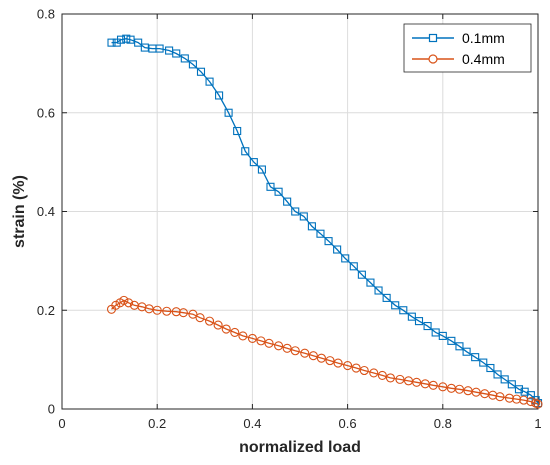  What do you see at coordinates (443, 423) in the screenshot?
I see `x-tick-label: 0.8` at bounding box center [443, 423].